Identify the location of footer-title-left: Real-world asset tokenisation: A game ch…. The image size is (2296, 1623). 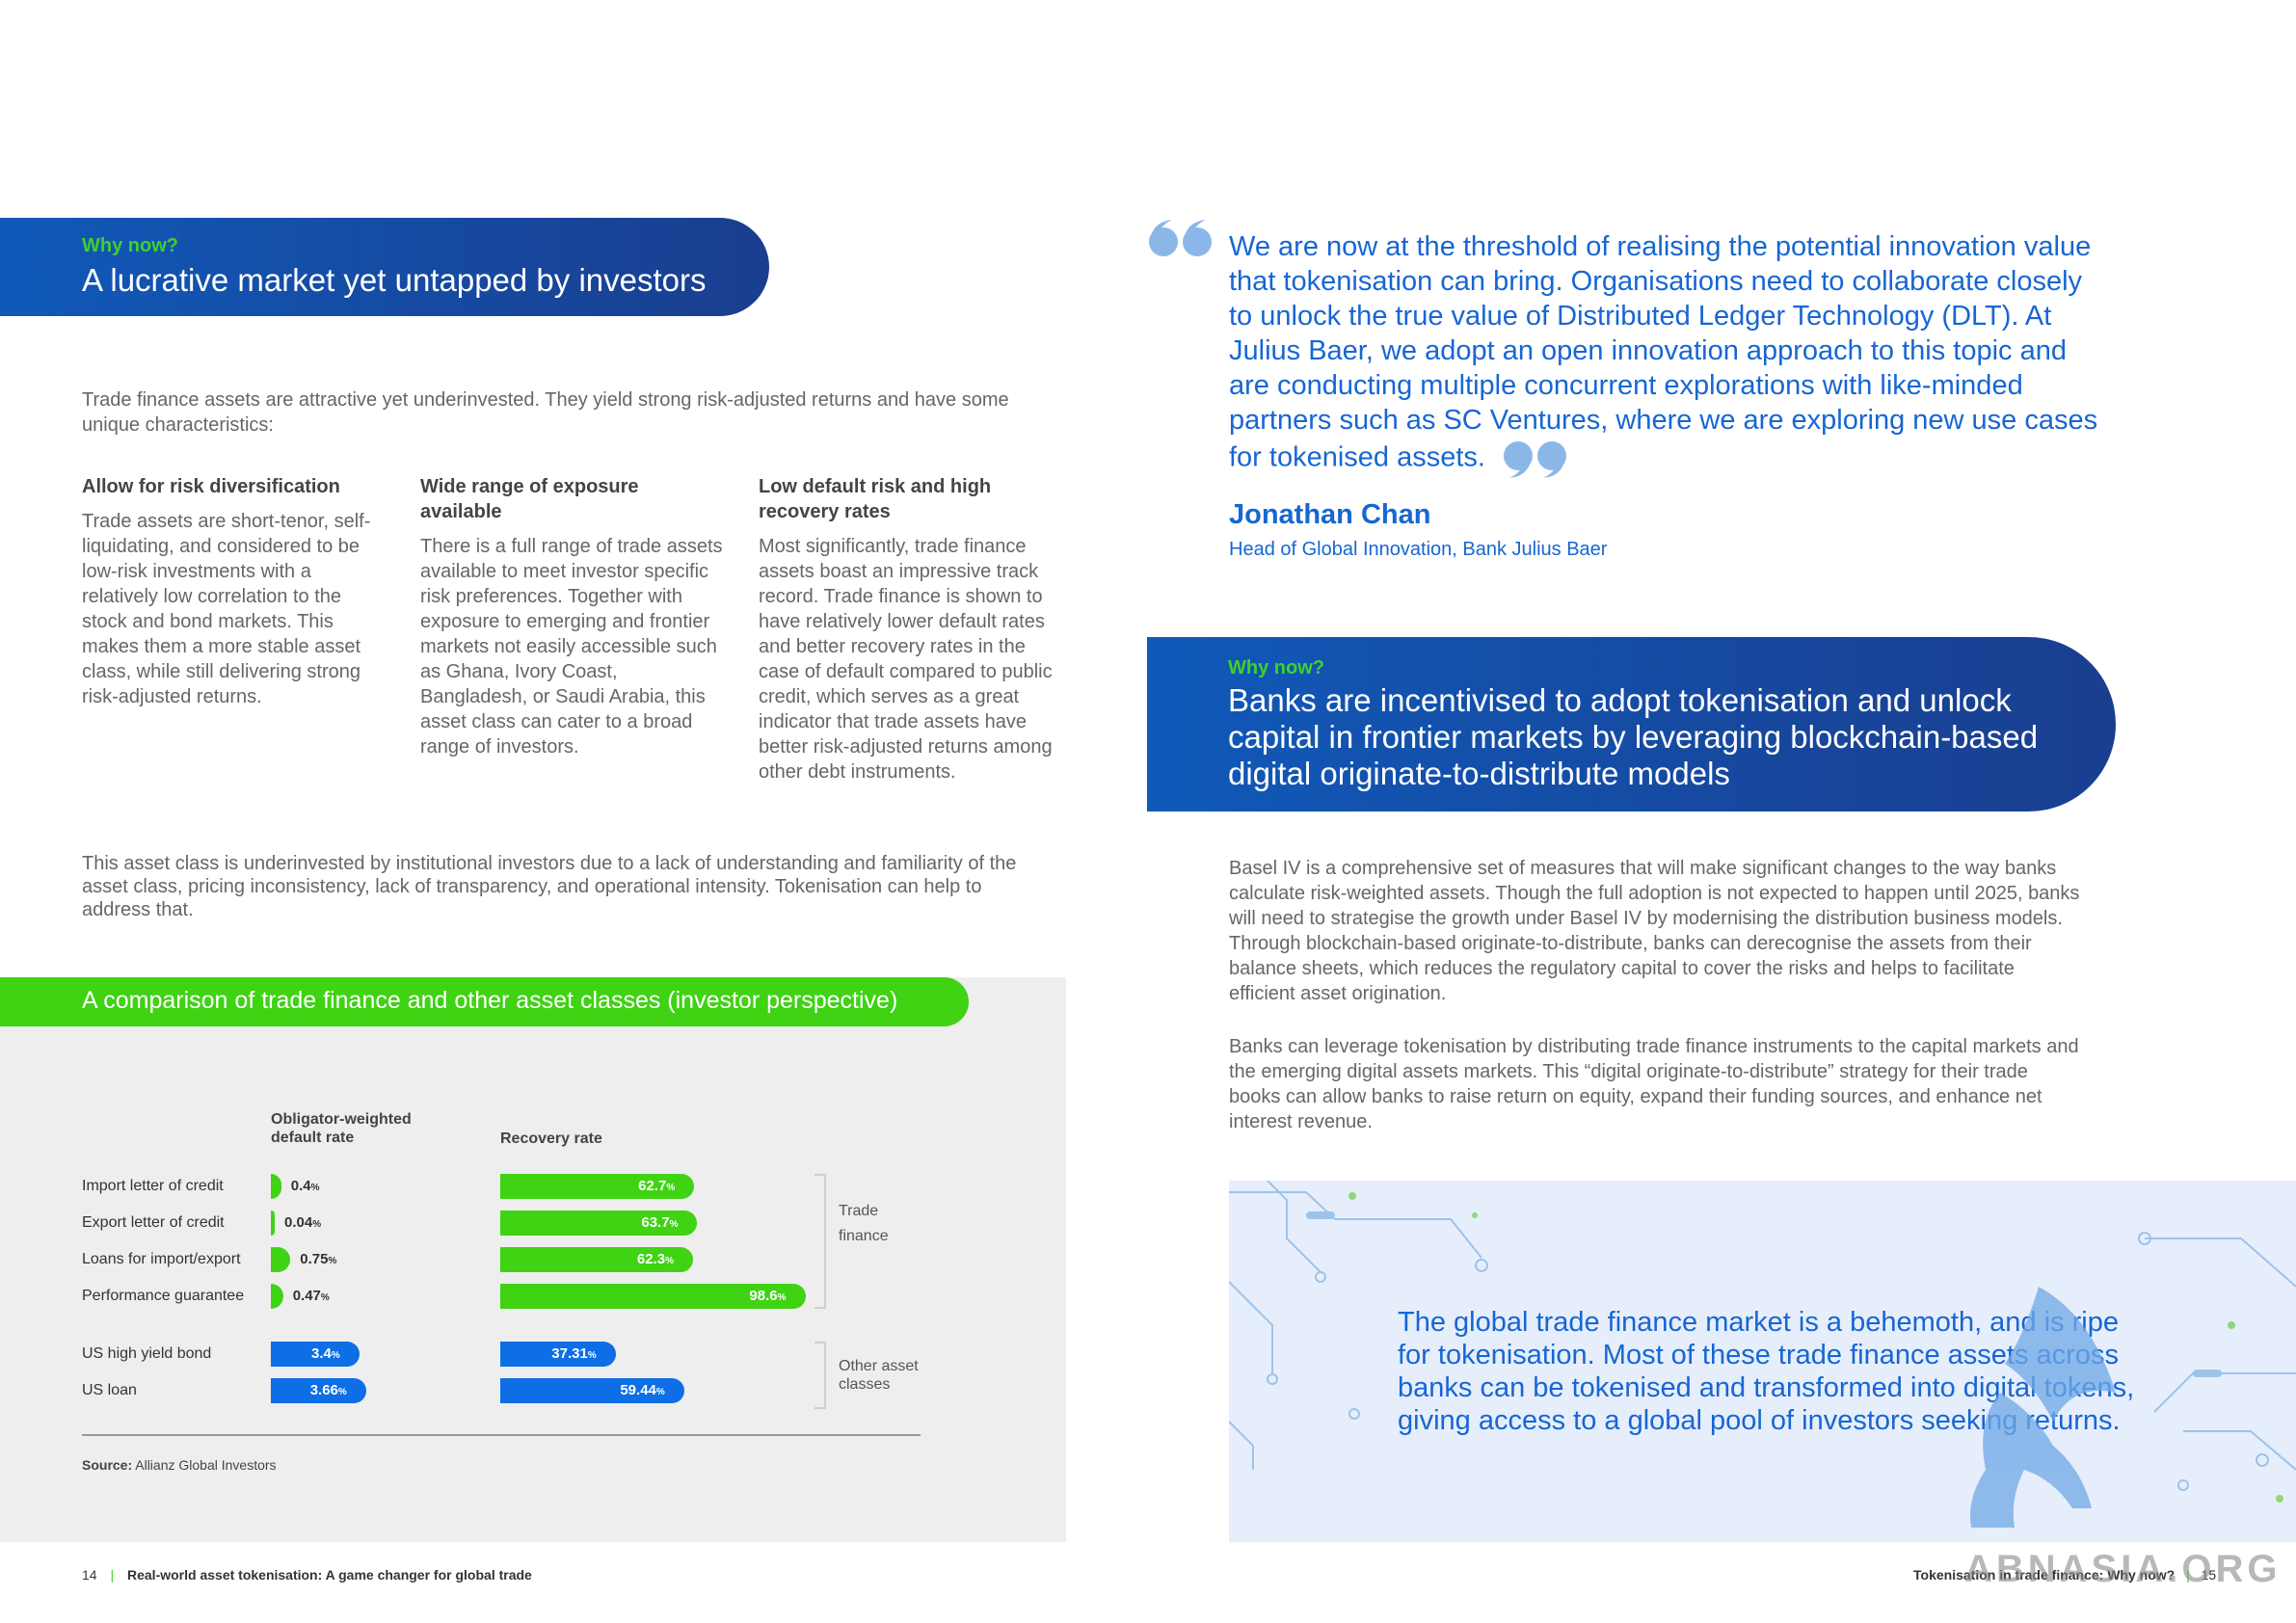
(329, 1575).